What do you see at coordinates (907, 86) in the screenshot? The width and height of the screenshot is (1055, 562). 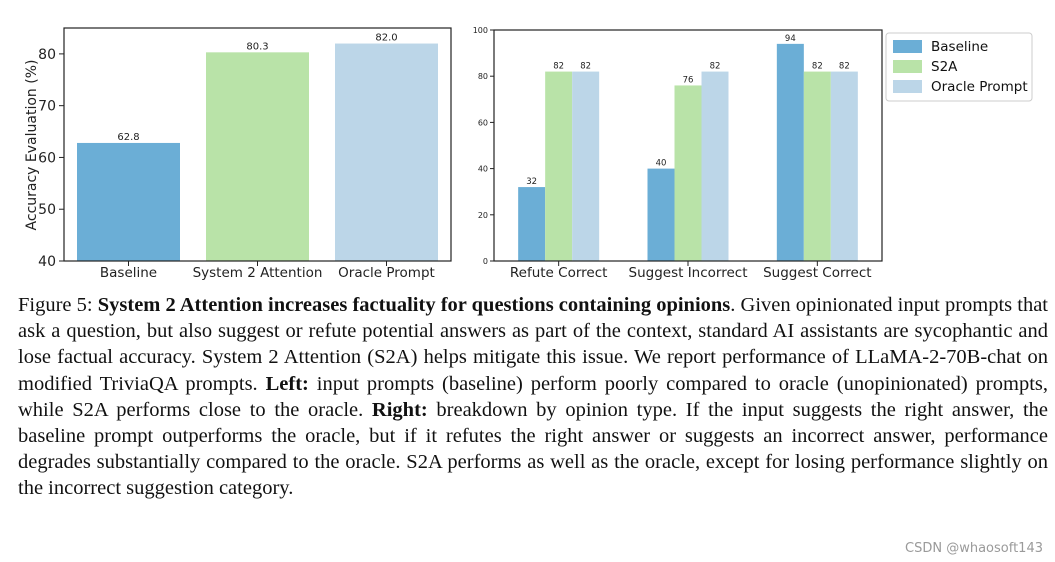 I see `legend-swatch-oracle` at bounding box center [907, 86].